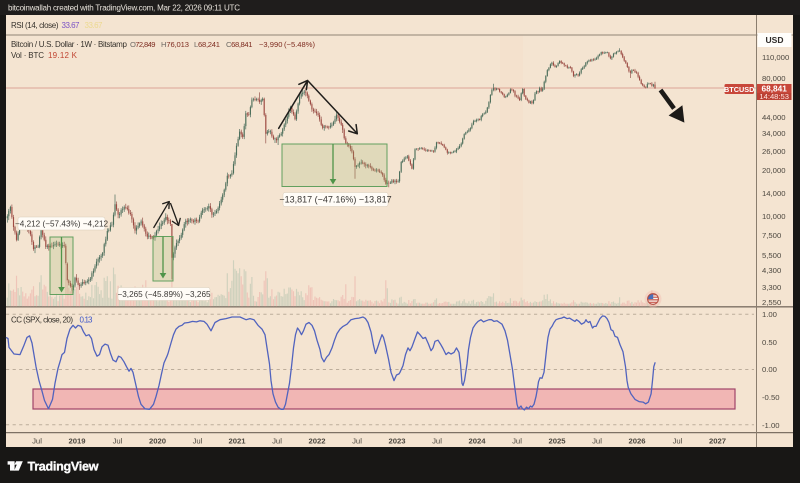 The height and width of the screenshot is (483, 800). What do you see at coordinates (769, 342) in the screenshot?
I see `svg-text: 0.50` at bounding box center [769, 342].